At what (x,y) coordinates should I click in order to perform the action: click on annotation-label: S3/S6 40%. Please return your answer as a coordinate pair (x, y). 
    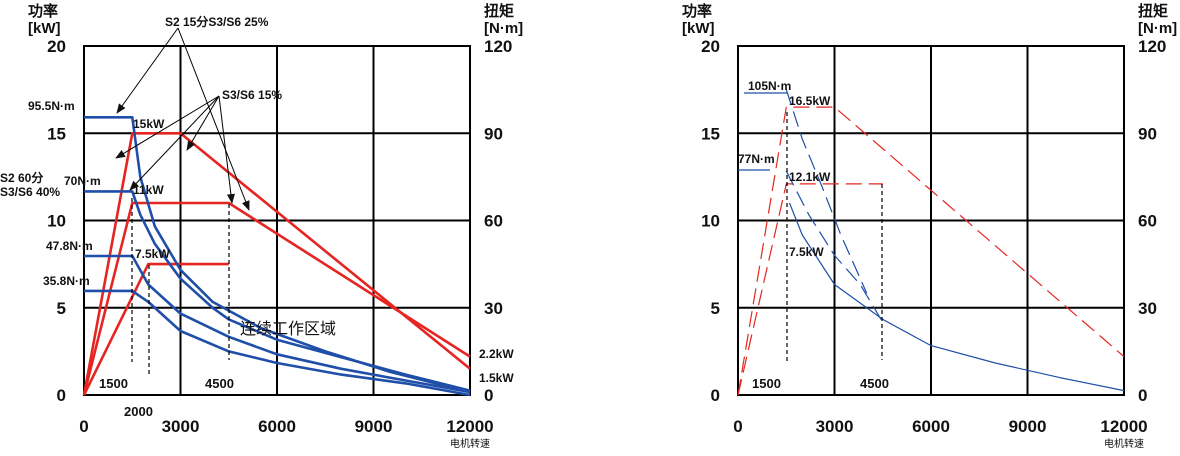
    Looking at the image, I should click on (30, 192).